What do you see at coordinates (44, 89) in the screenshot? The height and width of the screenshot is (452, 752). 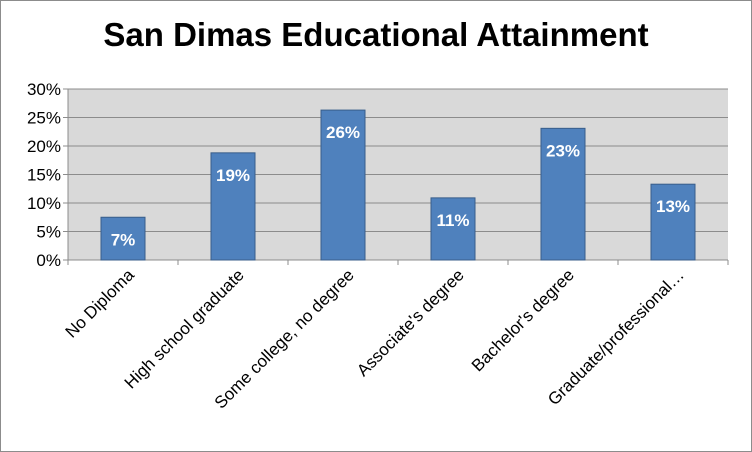 I see `y-tick-label: 30%` at bounding box center [44, 89].